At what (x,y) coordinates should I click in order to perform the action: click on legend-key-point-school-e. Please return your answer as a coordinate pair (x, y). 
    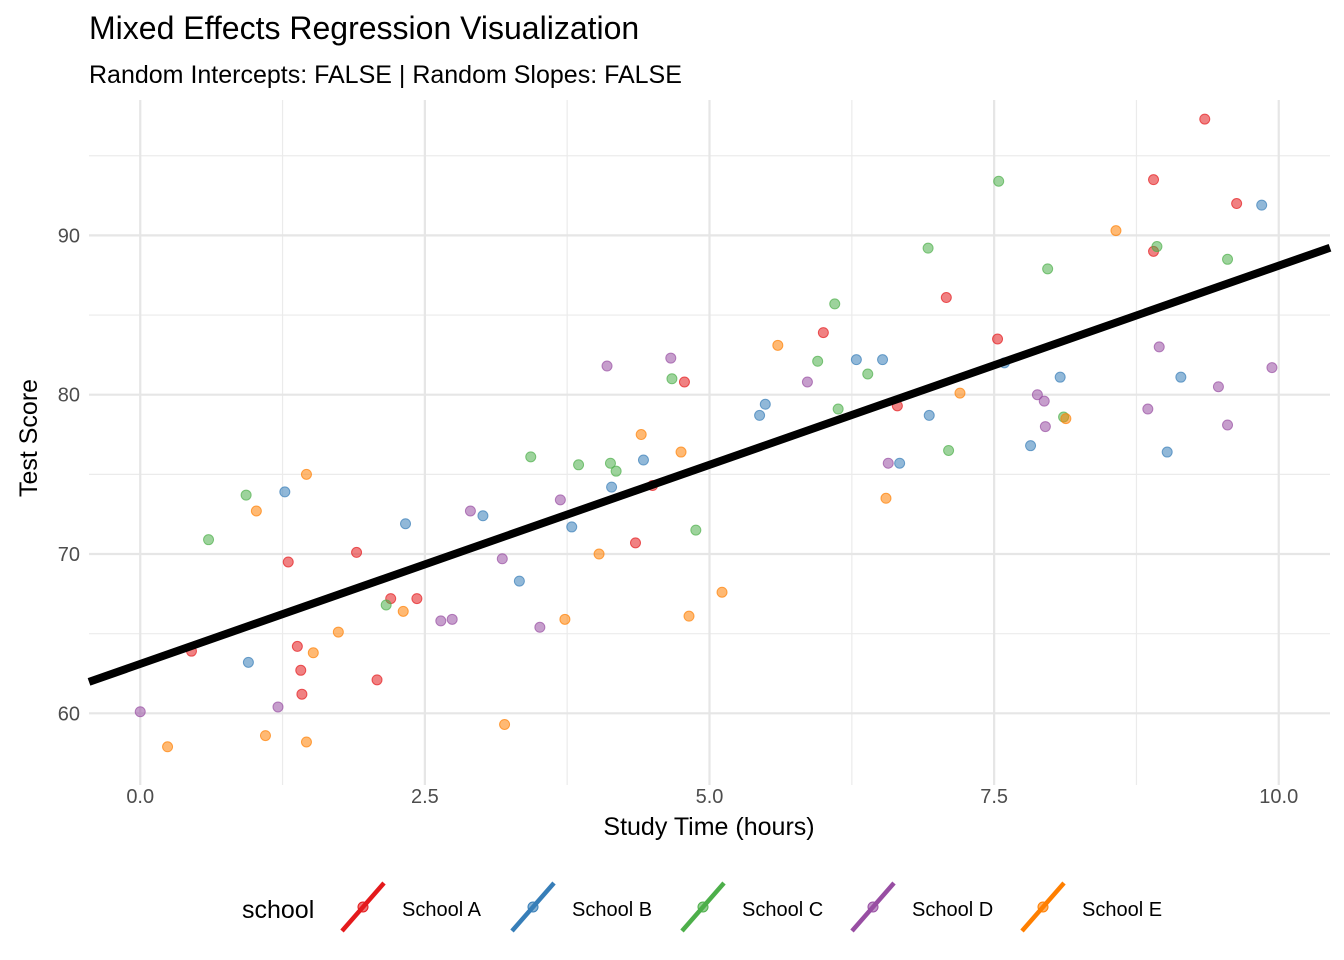
    Looking at the image, I should click on (1043, 907).